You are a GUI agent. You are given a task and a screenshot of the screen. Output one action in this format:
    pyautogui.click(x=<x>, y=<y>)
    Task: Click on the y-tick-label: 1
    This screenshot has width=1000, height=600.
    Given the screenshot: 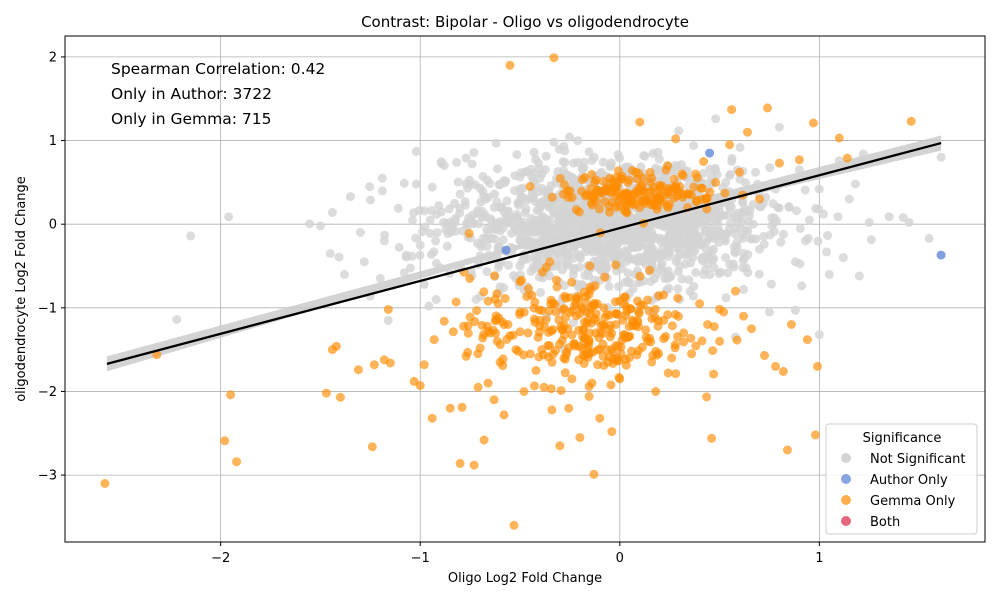 What is the action you would take?
    pyautogui.click(x=53, y=141)
    